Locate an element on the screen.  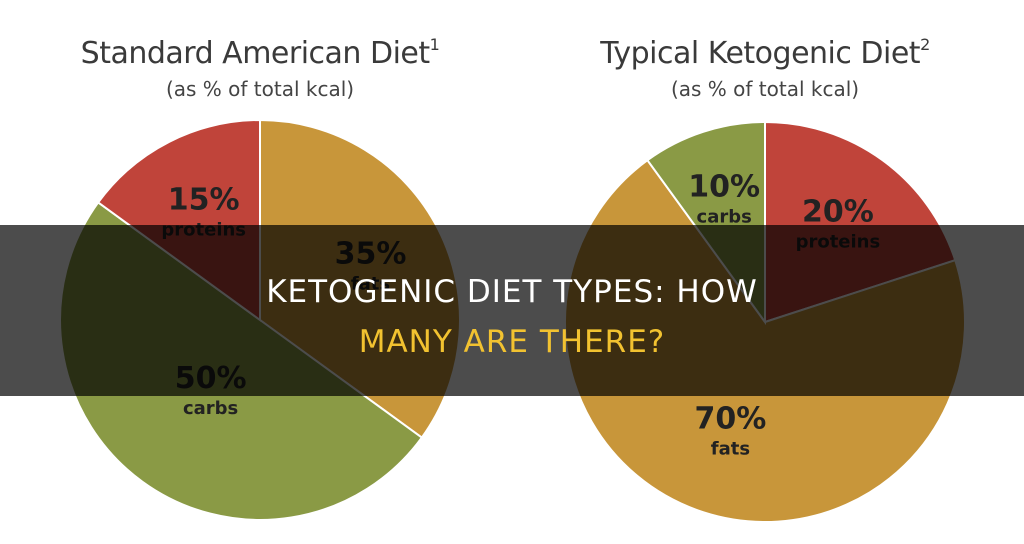
right-chart-title-footnote: 2 is located at coordinates (925, 44).